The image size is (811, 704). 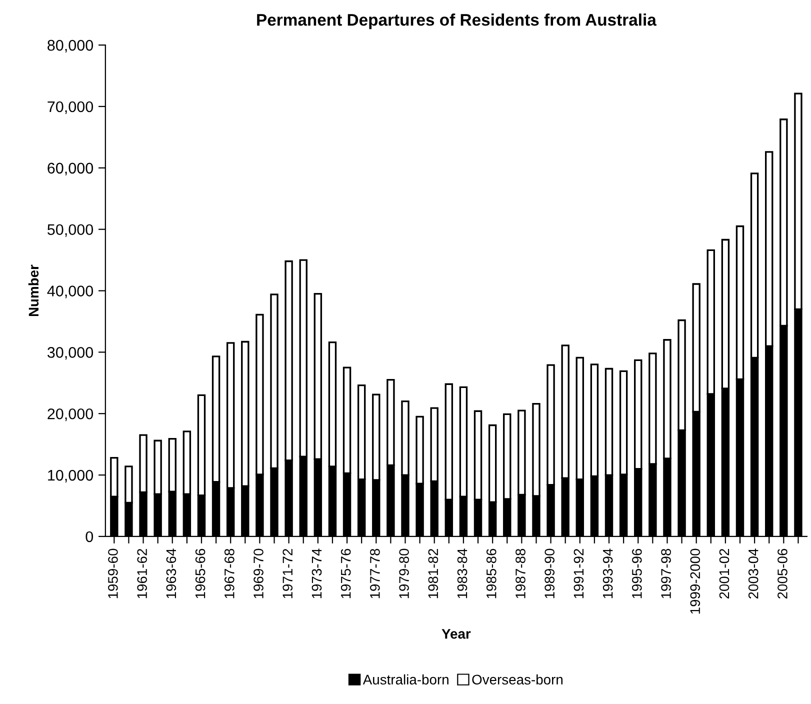 I want to click on y-tick-label: 10,000, so click(x=71, y=476).